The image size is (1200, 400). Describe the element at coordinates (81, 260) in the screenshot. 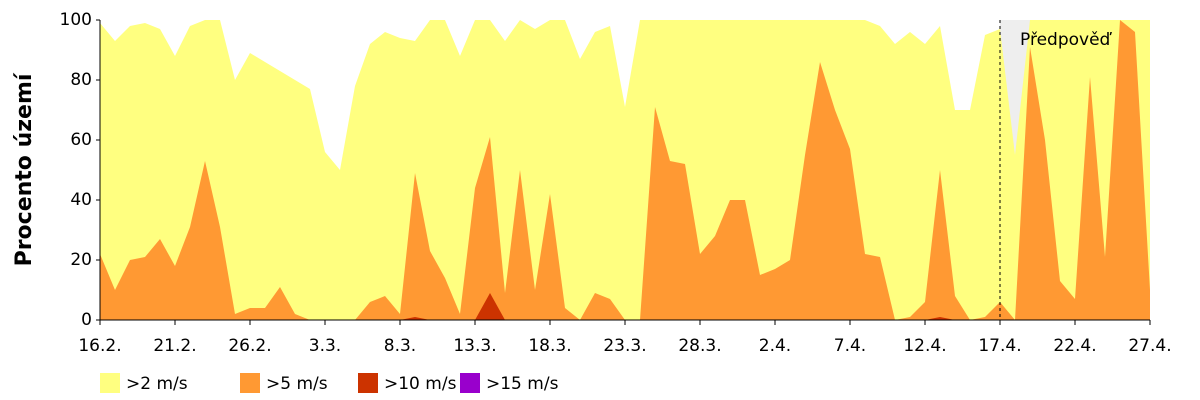

I see `y-tick-label: 20` at that location.